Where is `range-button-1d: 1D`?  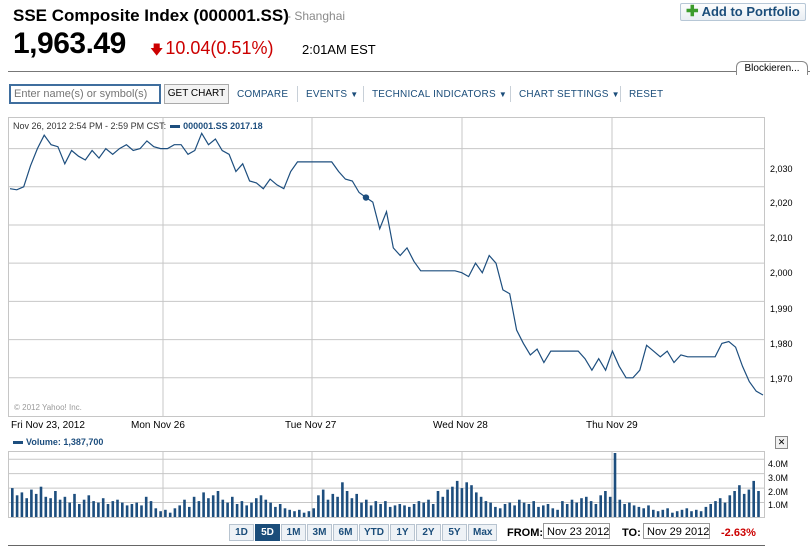
range-button-1d: 1D is located at coordinates (241, 532).